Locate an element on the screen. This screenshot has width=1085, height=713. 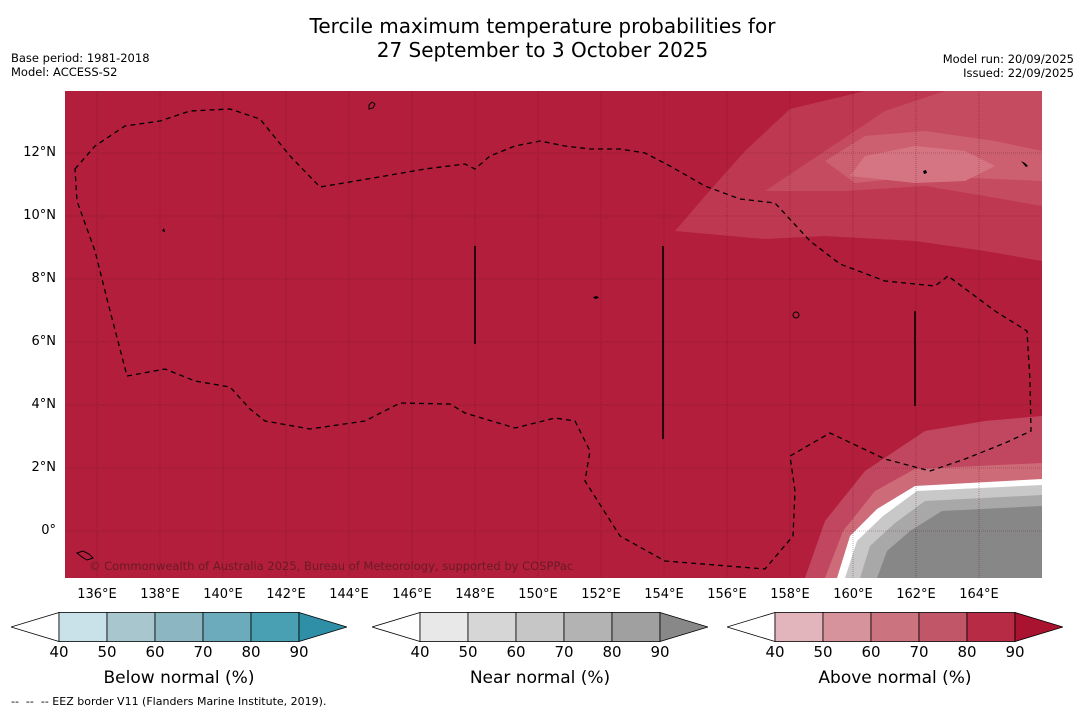
latitude-label: 8°N is located at coordinates (44, 278).